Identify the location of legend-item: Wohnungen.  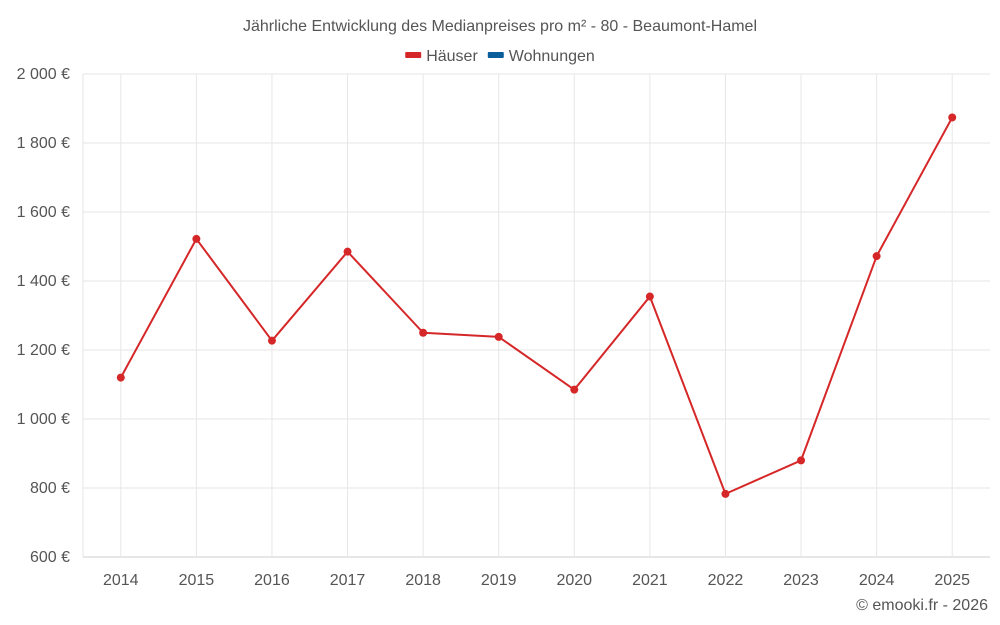
(541, 56).